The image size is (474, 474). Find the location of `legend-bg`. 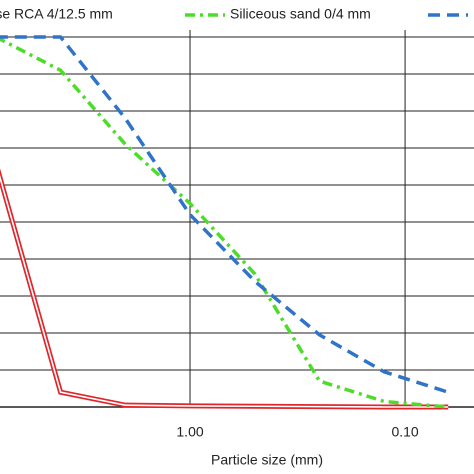

legend-bg is located at coordinates (237, 15).